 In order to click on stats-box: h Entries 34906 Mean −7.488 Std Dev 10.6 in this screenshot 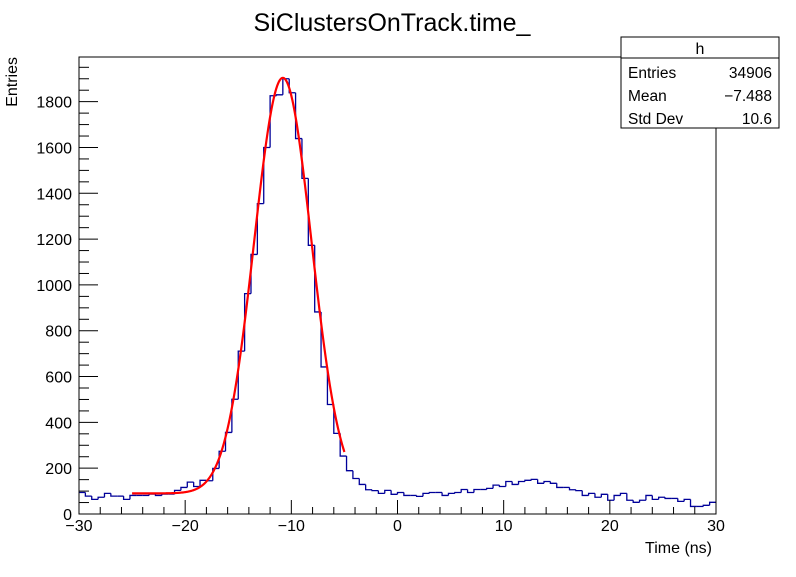, I will do `click(700, 82)`.